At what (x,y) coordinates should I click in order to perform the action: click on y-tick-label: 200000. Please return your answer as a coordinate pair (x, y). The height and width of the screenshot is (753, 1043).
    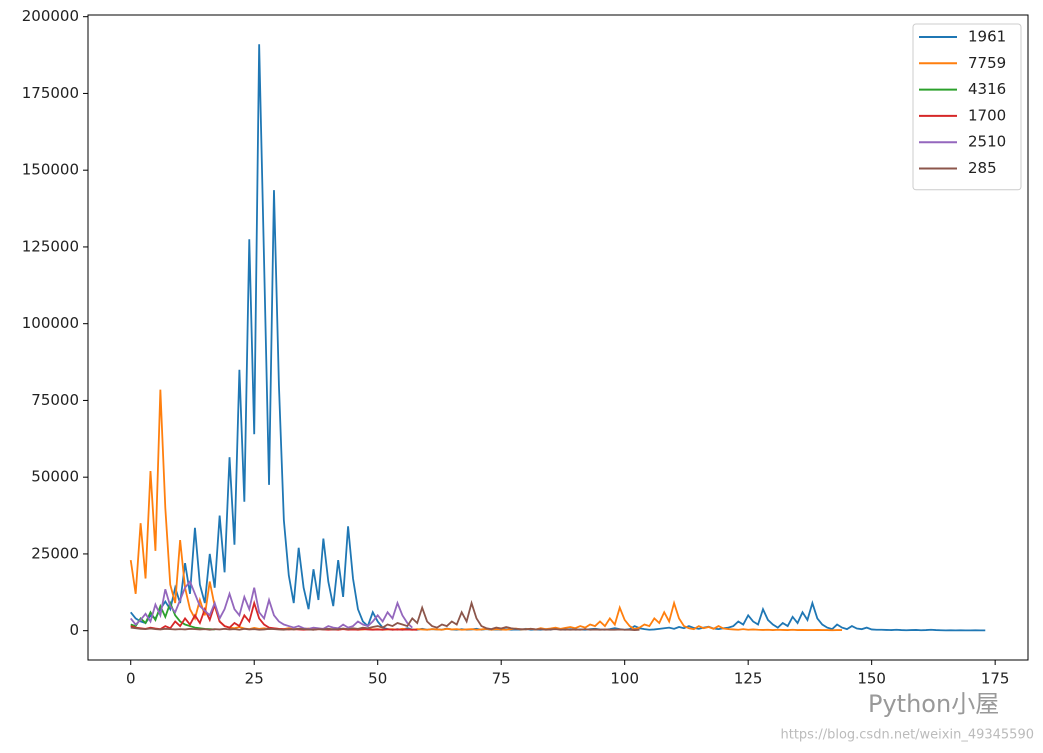
    Looking at the image, I should click on (50, 16).